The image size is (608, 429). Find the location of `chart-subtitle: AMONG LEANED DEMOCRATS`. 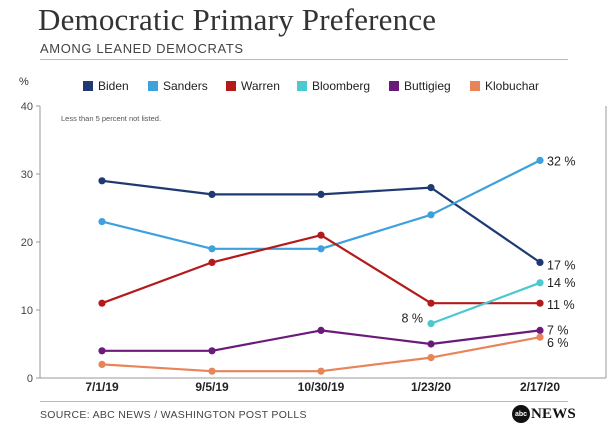

chart-subtitle: AMONG LEANED DEMOCRATS is located at coordinates (142, 48).